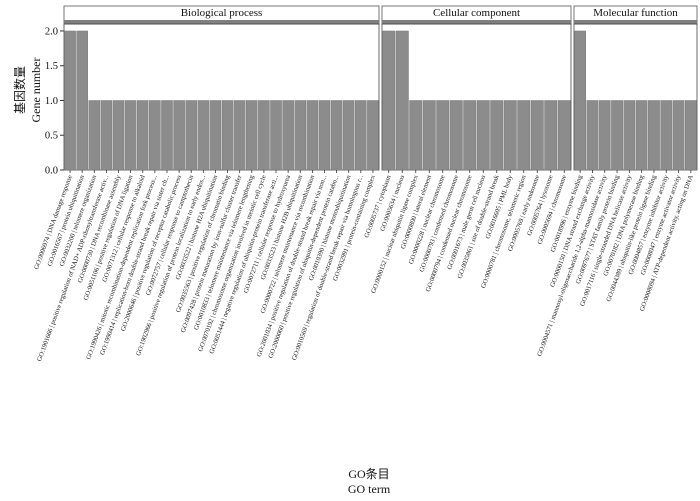 The image size is (700, 501). I want to click on y-tick-label: 0.5, so click(51, 136).